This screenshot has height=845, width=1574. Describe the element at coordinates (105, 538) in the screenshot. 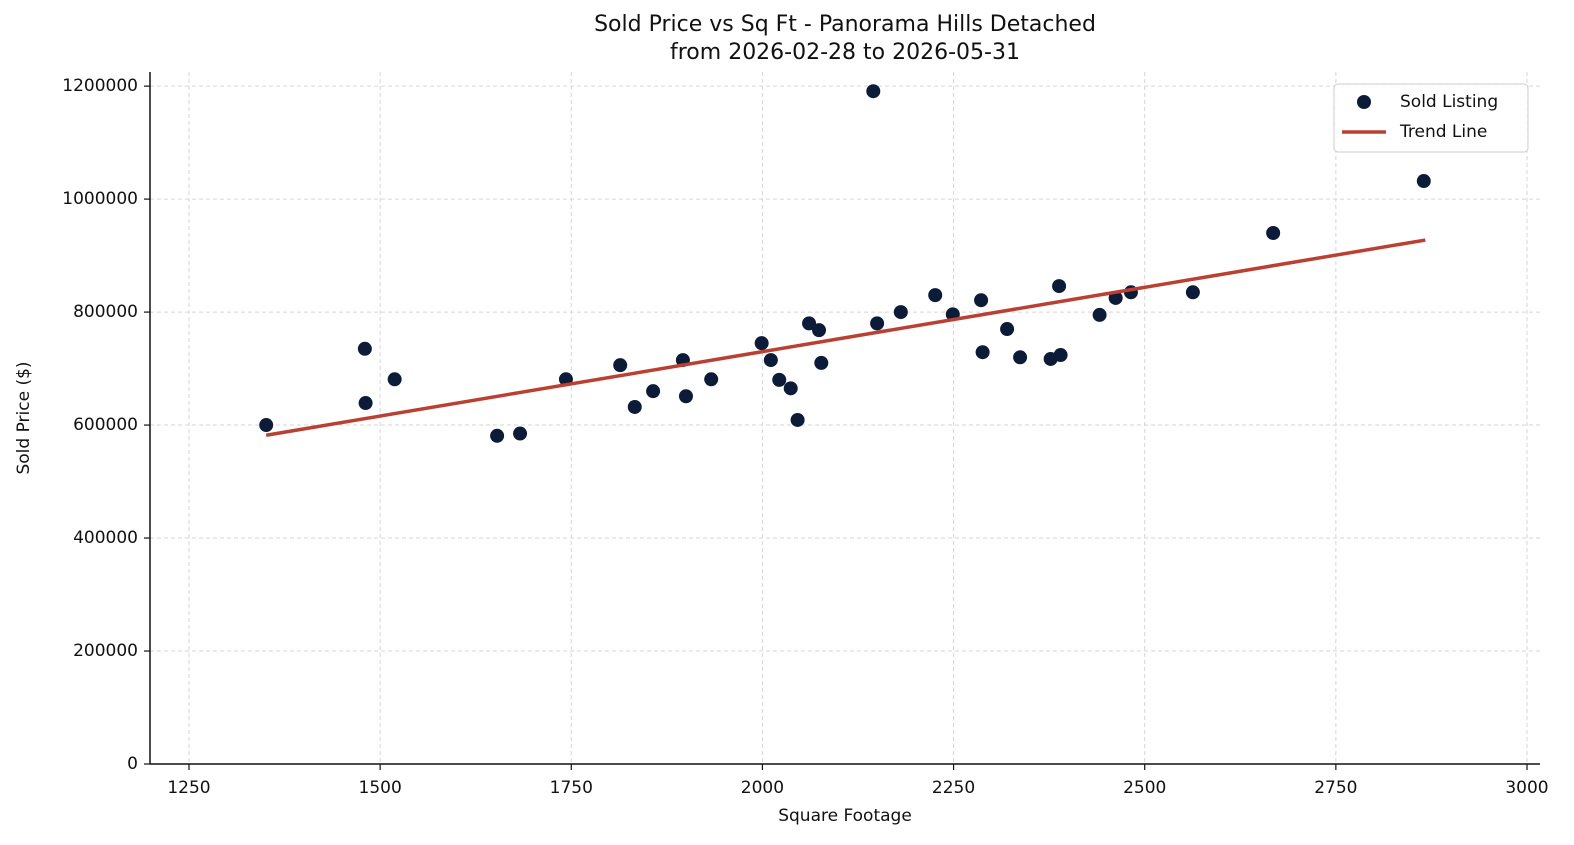

I see `y-tick-label: 400000` at that location.